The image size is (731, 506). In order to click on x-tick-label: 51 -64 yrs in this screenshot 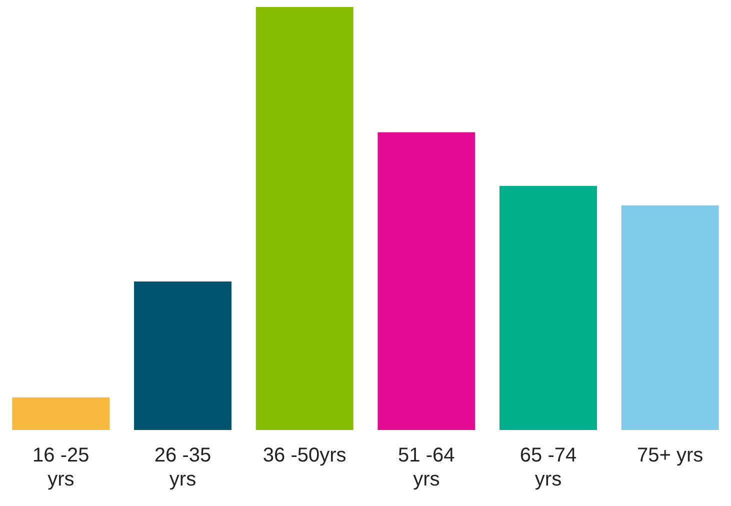, I will do `click(426, 467)`.